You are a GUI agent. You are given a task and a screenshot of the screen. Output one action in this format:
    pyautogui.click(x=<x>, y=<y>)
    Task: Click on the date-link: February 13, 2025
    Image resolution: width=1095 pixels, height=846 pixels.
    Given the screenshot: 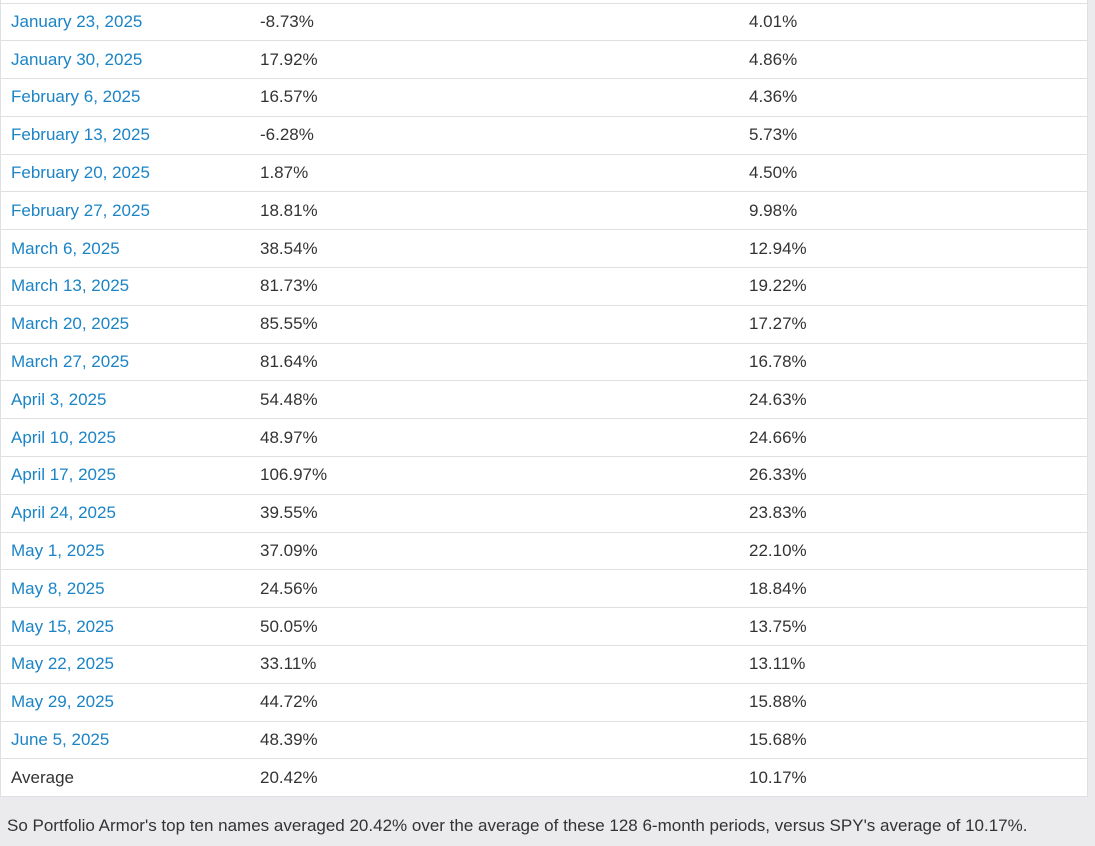 What is the action you would take?
    pyautogui.click(x=80, y=135)
    